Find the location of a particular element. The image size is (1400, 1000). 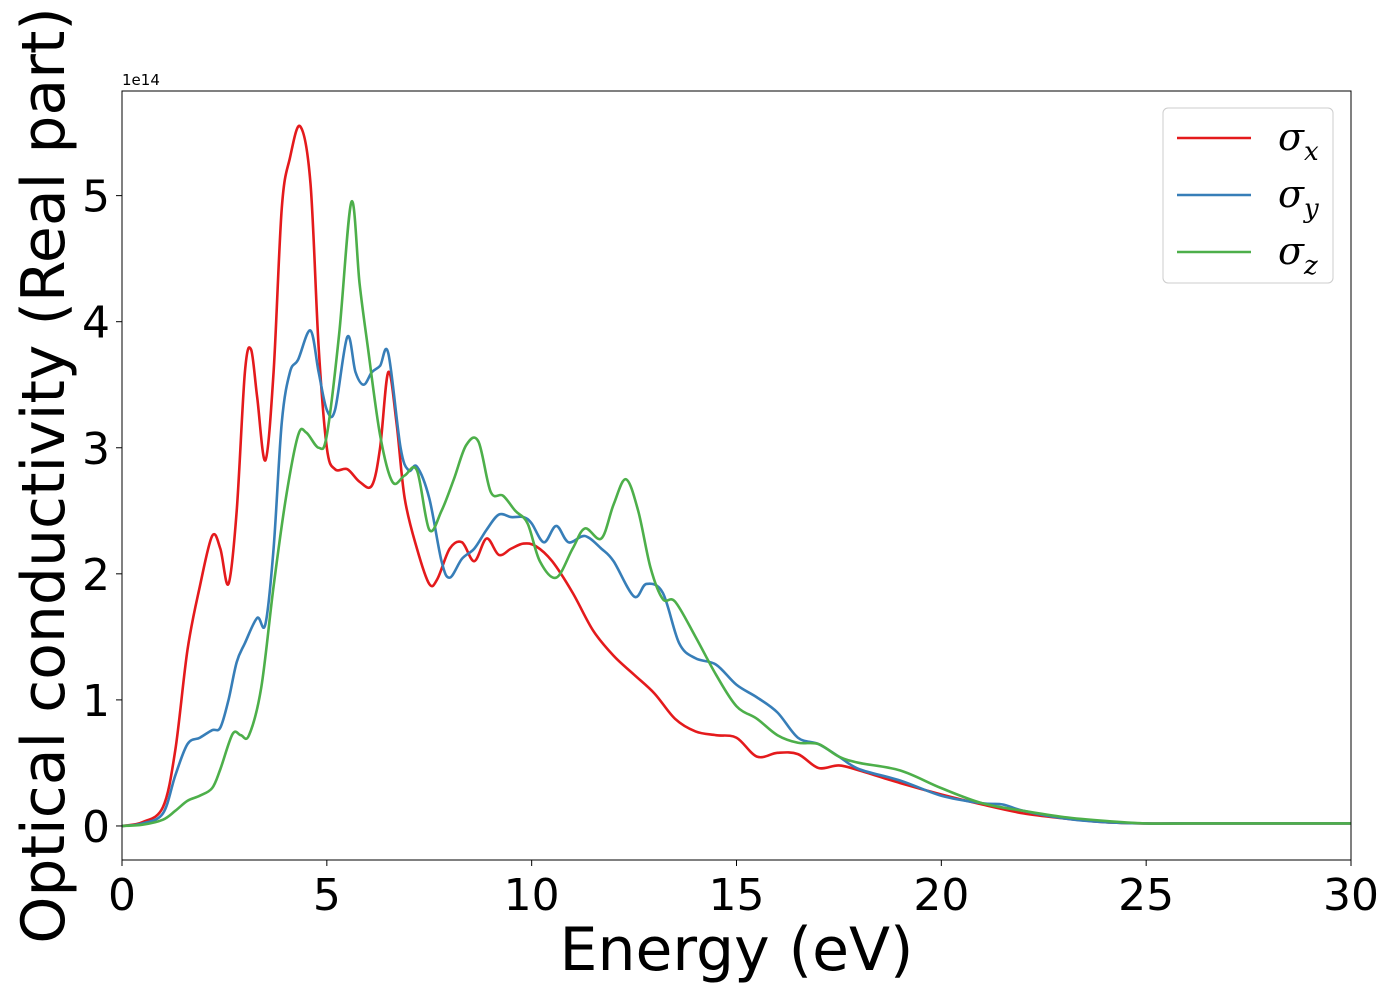

x-axis-title: Energy (eV) is located at coordinates (737, 950).